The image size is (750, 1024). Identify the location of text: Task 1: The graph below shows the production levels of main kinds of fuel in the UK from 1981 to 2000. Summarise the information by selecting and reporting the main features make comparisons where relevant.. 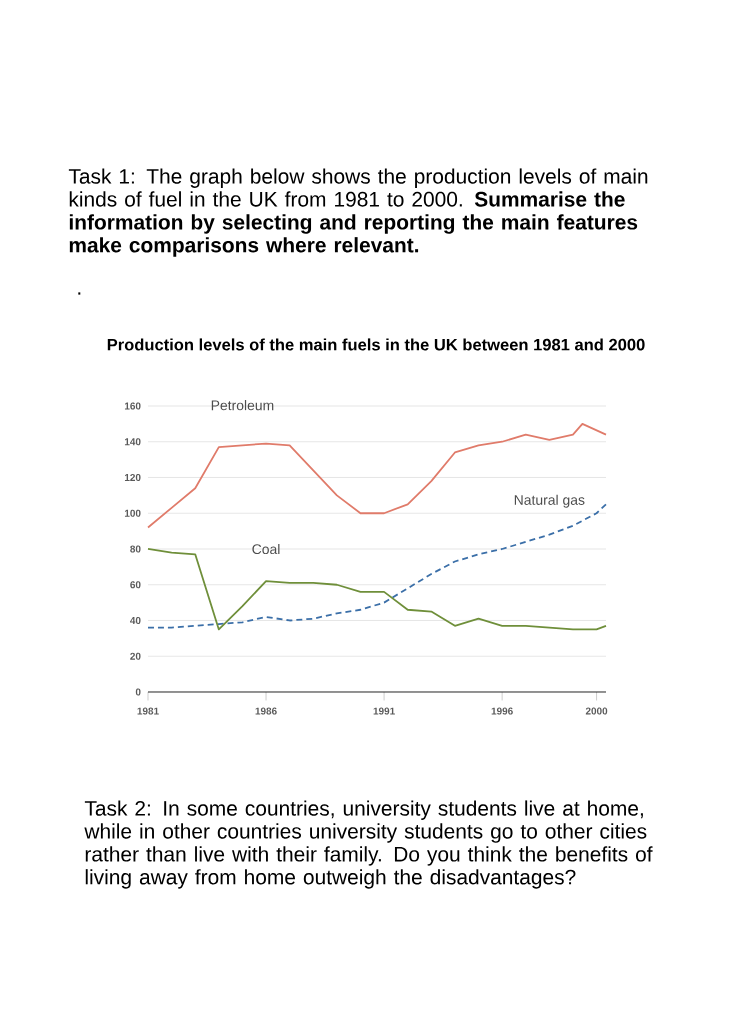
(358, 212).